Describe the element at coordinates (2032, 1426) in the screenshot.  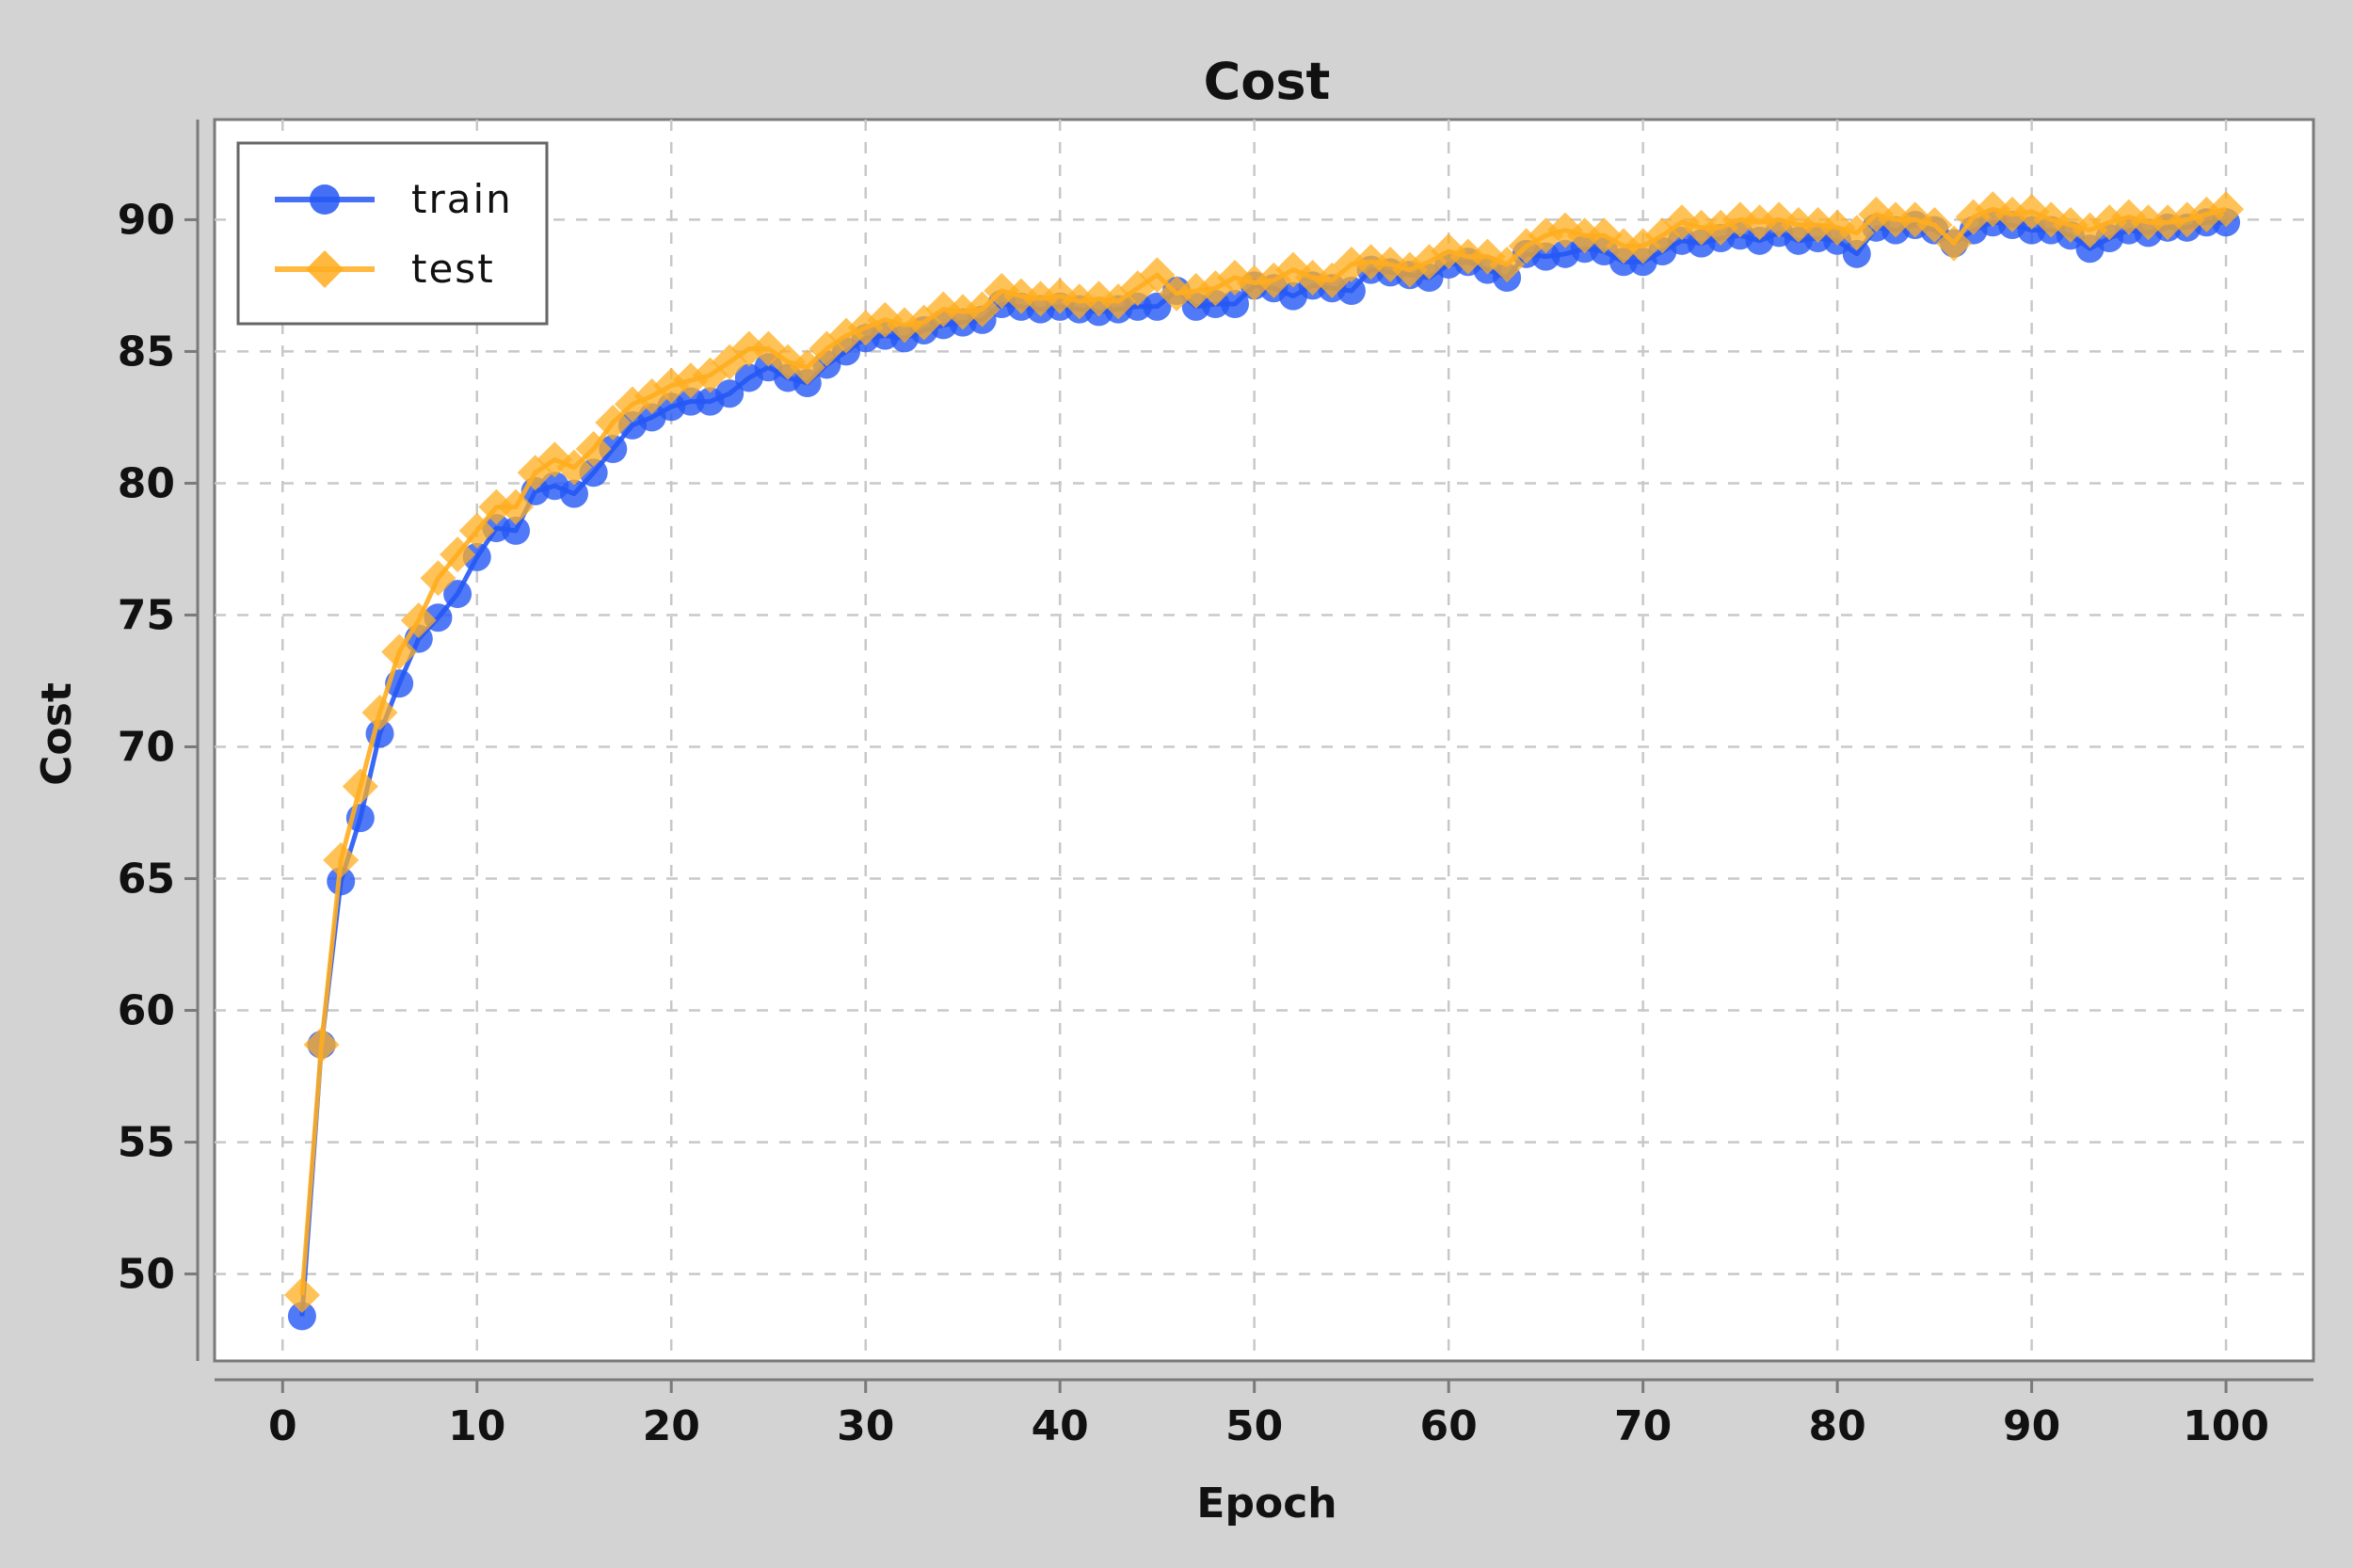
I see `x-tick-label: 90` at that location.